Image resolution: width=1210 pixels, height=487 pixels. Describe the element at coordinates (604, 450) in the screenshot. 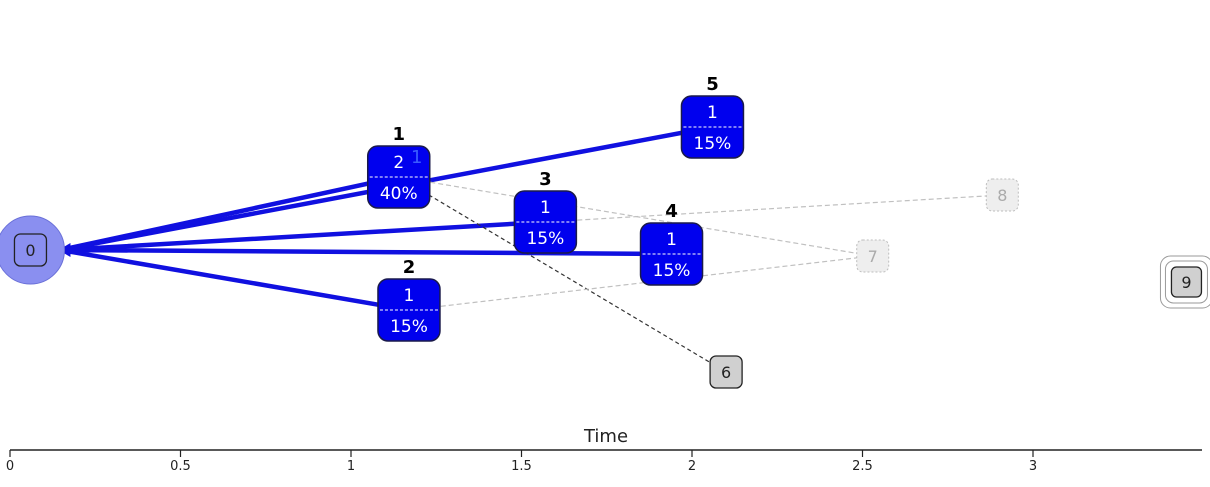

I see `time-axis: Time 0 0.5 1 1.5 2 2.5 3` at that location.